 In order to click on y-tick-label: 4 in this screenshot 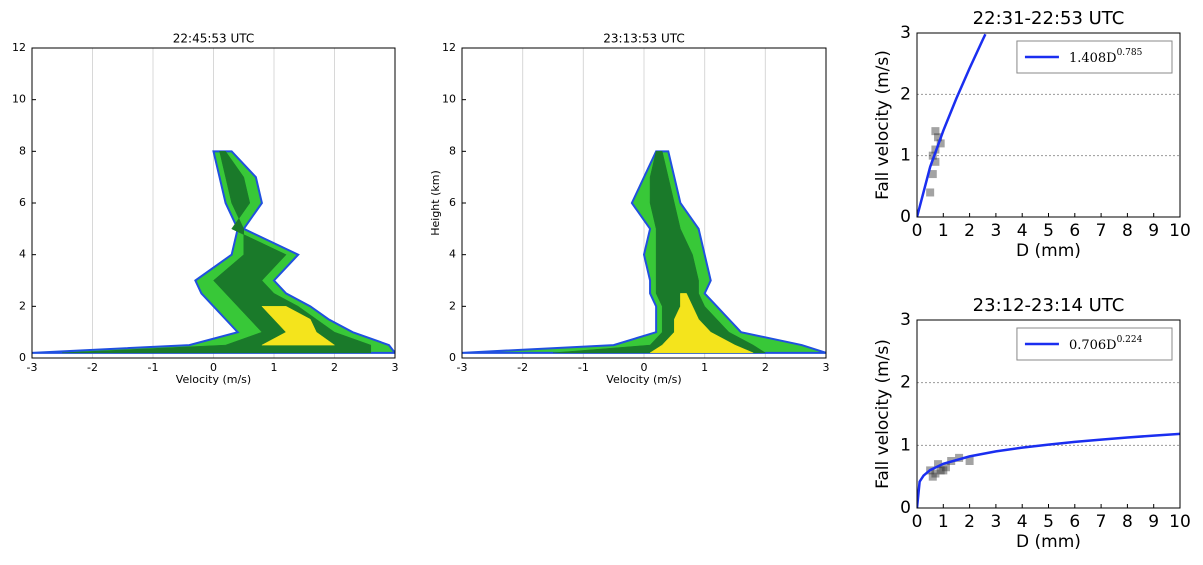, I will do `click(22, 254)`.